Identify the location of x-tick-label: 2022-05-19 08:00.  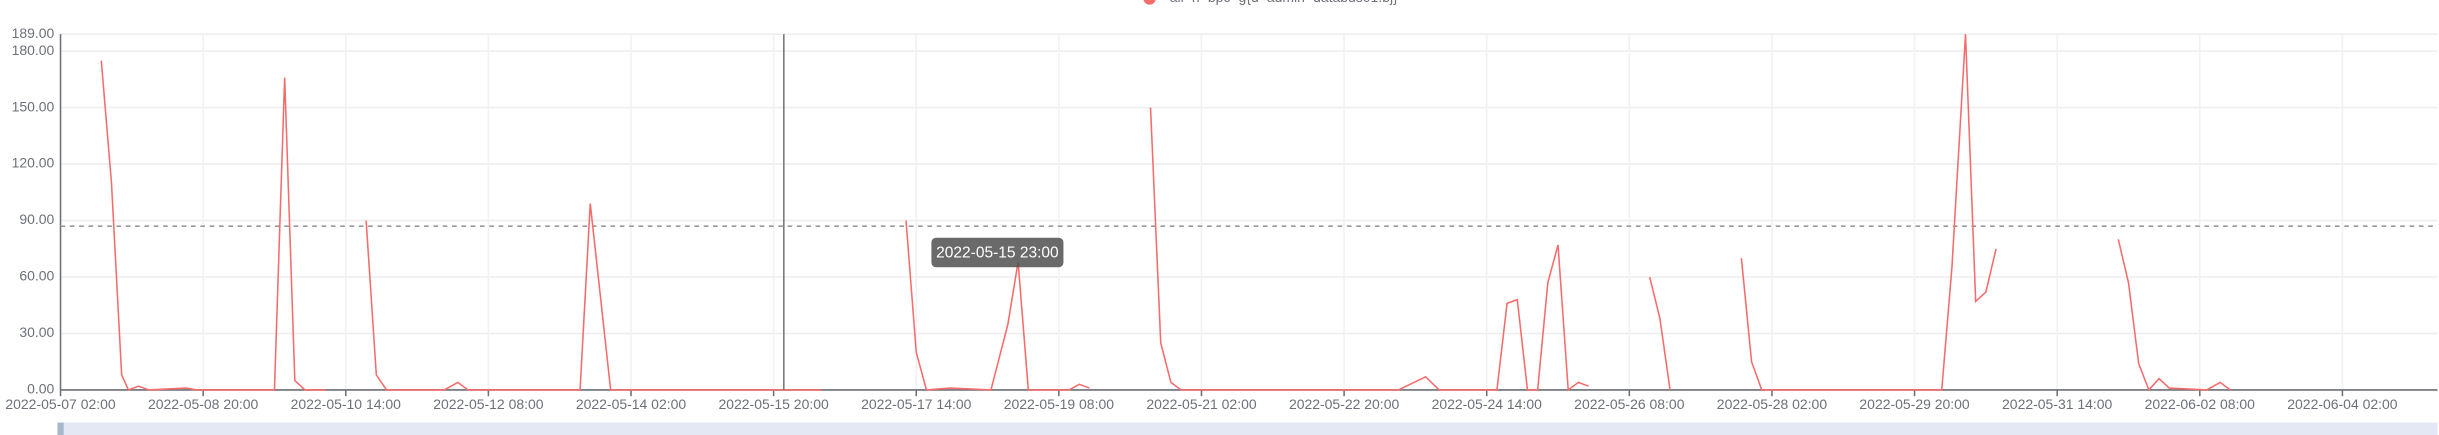
(1059, 404).